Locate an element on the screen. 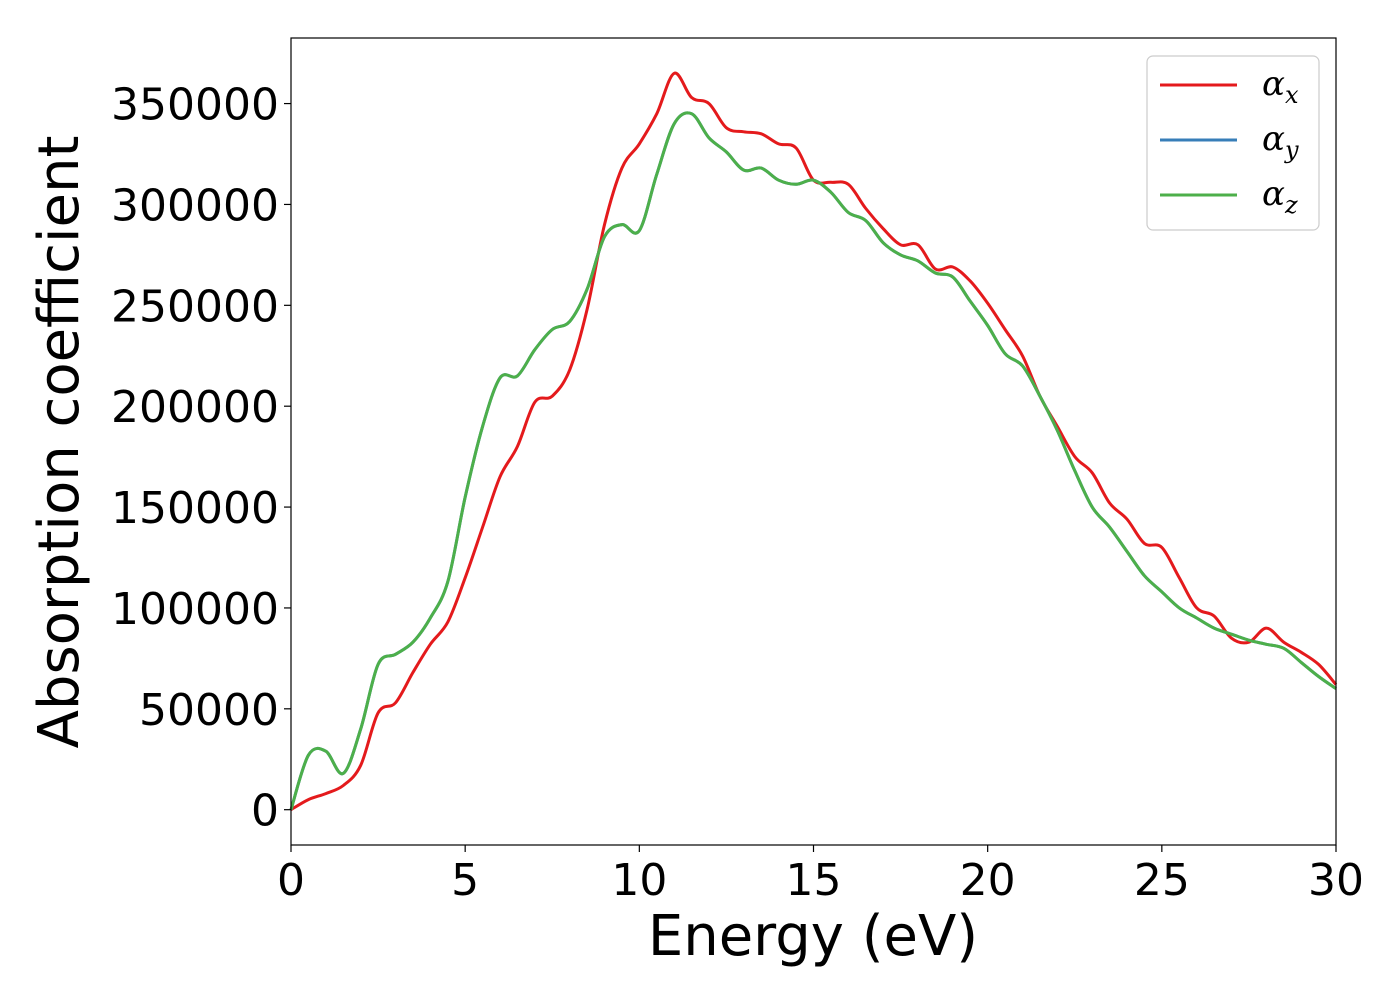  x-tick-label: 5 is located at coordinates (465, 880).